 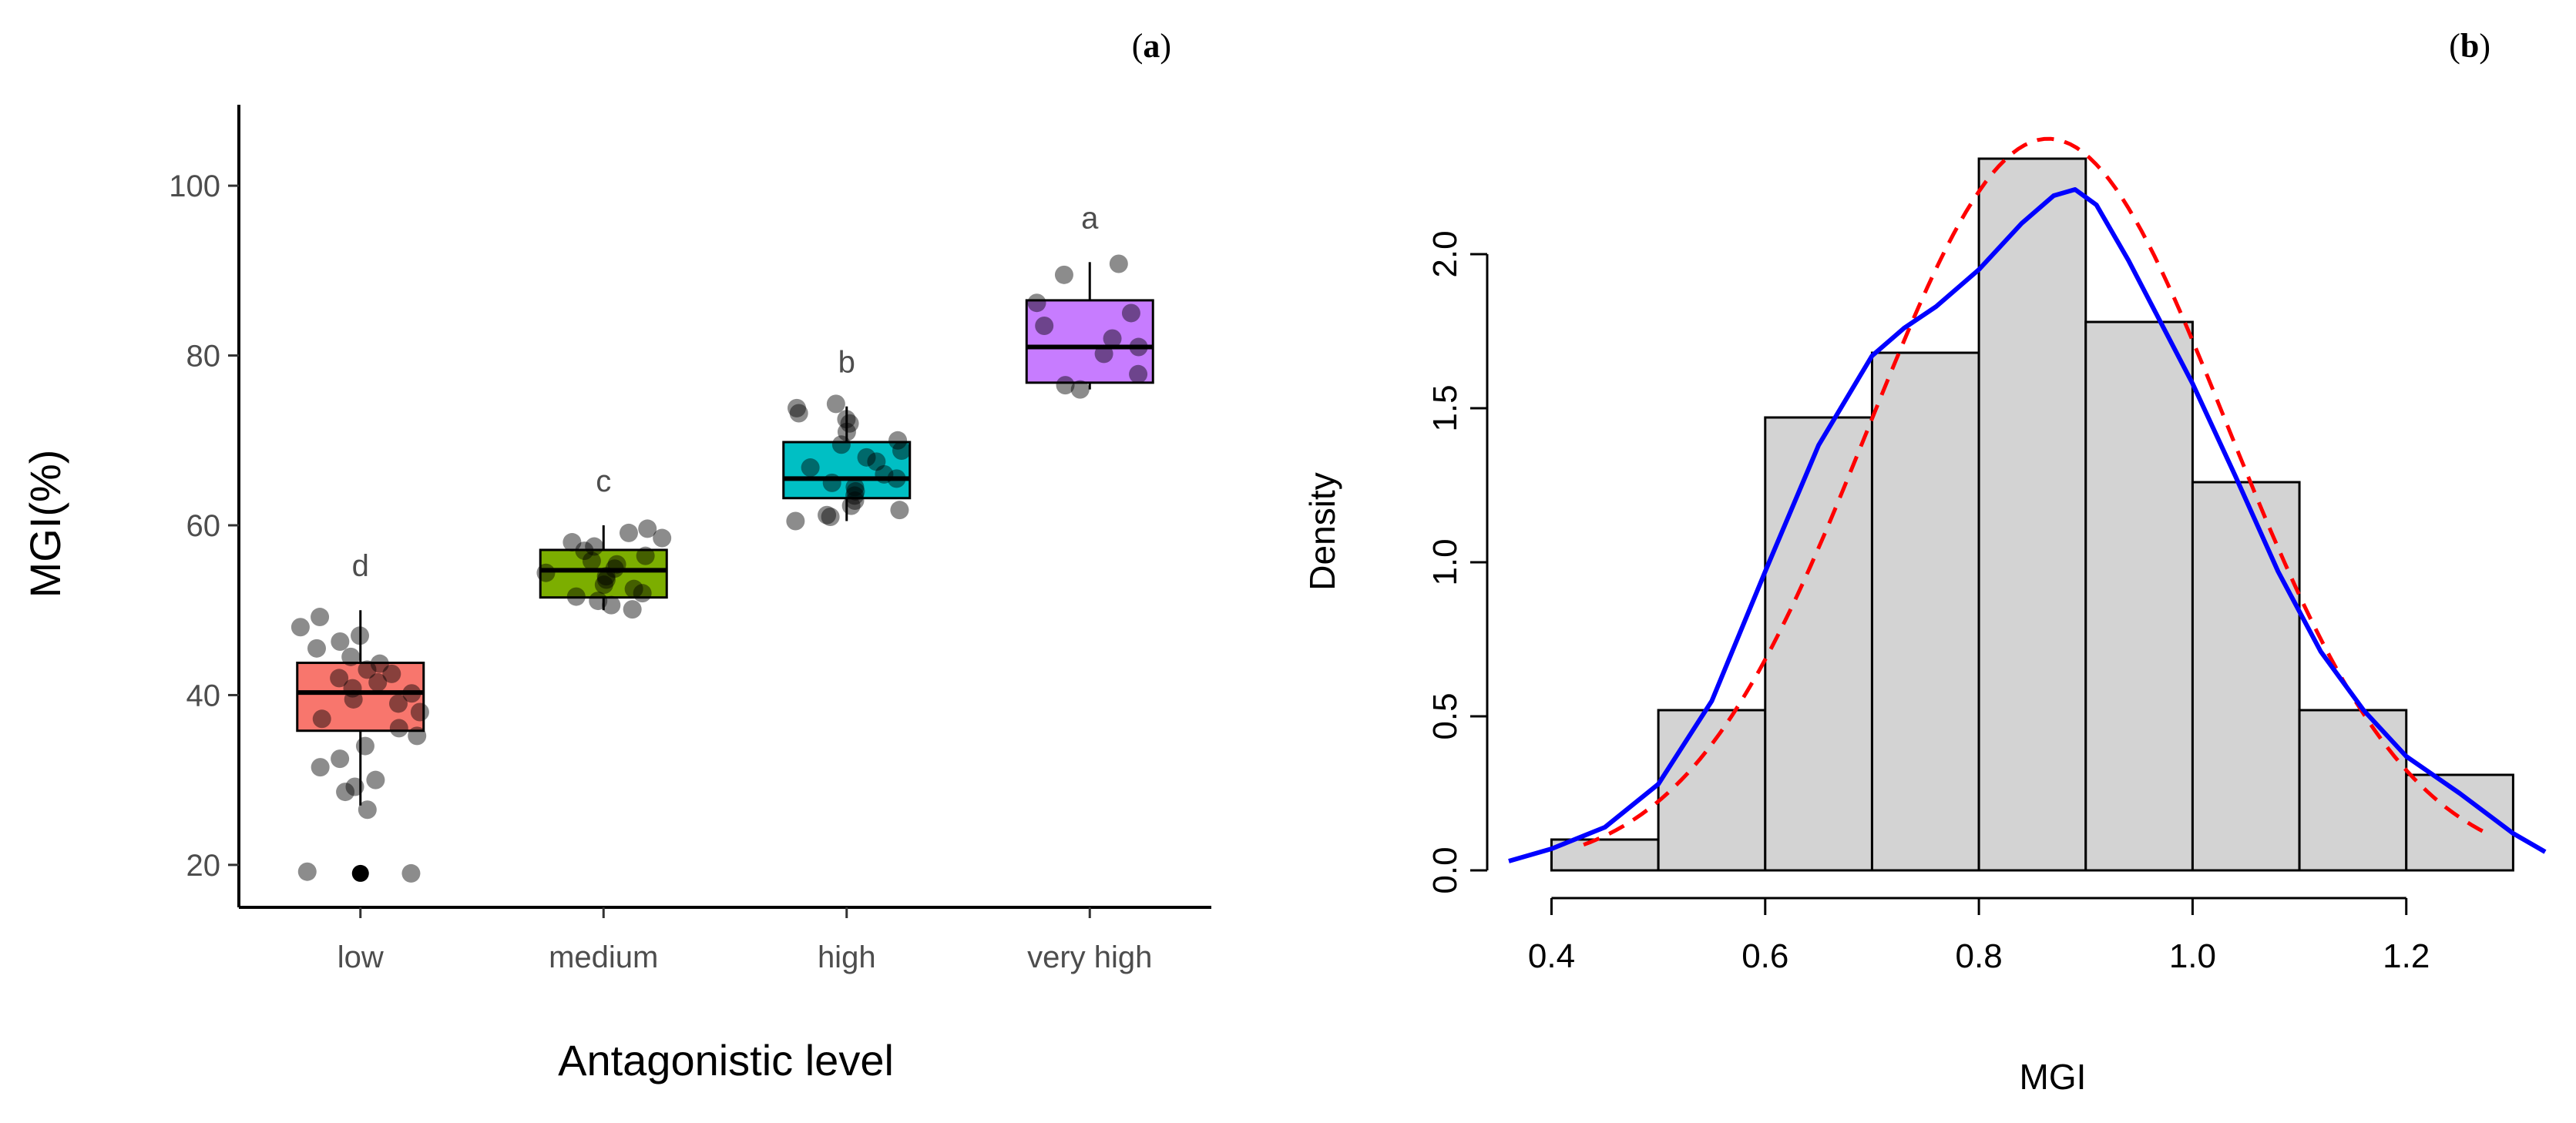 I want to click on x-tick-label: 0.6, so click(x=1764, y=956).